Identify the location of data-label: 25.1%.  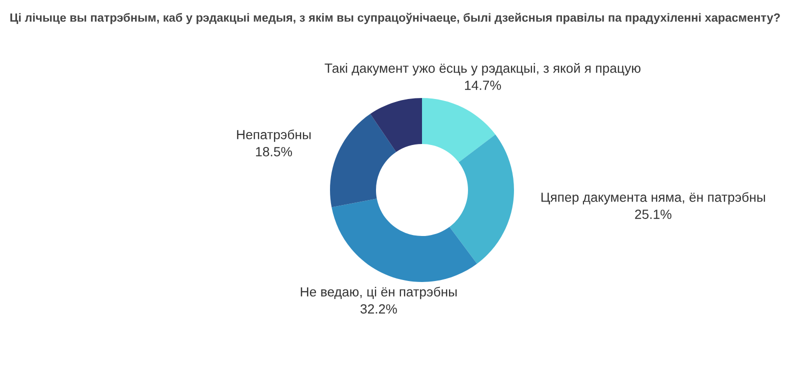
(653, 214).